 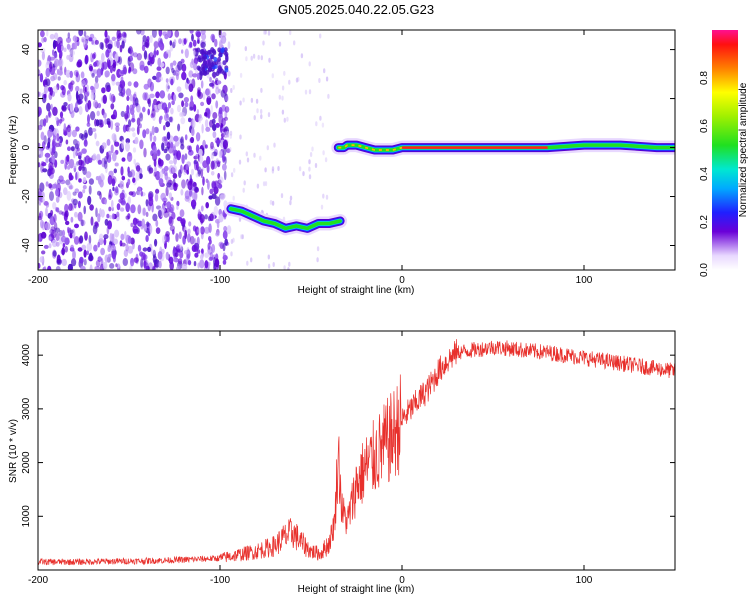 I want to click on y-tick-label: 40, so click(x=26, y=50).